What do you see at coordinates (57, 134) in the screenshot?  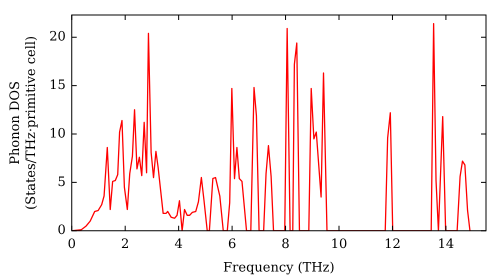 I see `y-tick-label: 10` at bounding box center [57, 134].